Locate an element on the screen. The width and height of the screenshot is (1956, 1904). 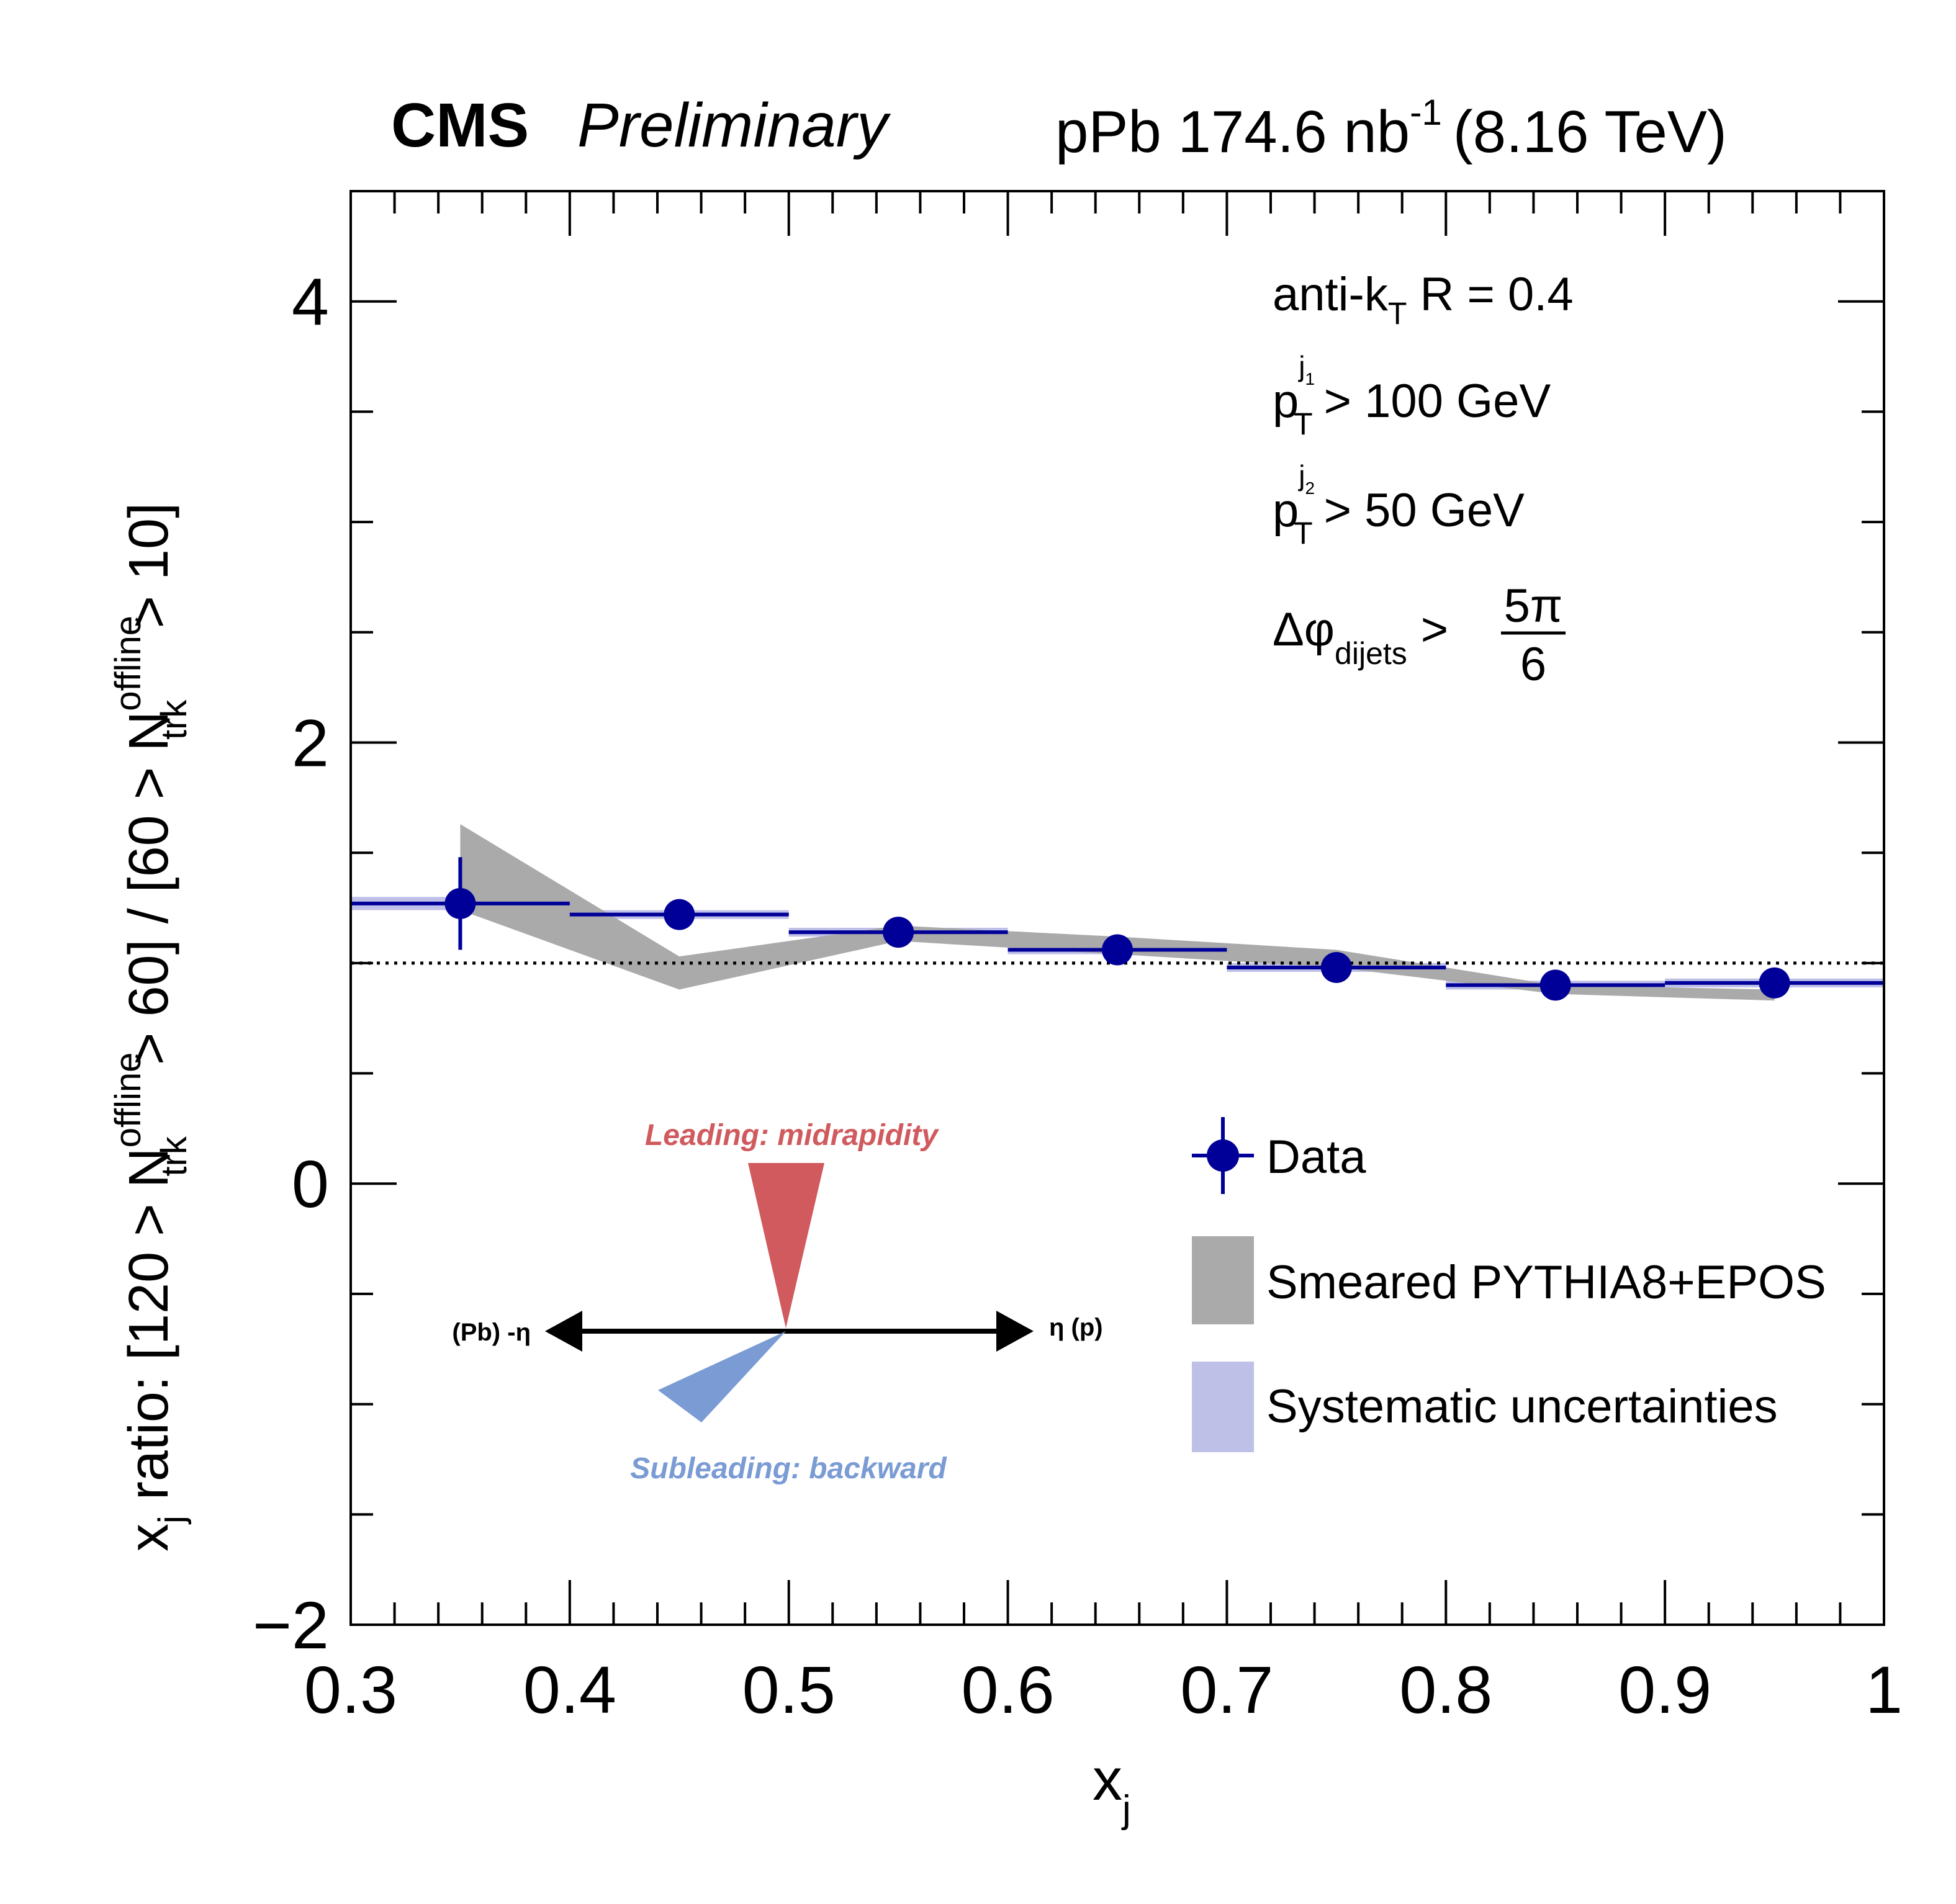
dphi-main: Δφ is located at coordinates (1304, 629).